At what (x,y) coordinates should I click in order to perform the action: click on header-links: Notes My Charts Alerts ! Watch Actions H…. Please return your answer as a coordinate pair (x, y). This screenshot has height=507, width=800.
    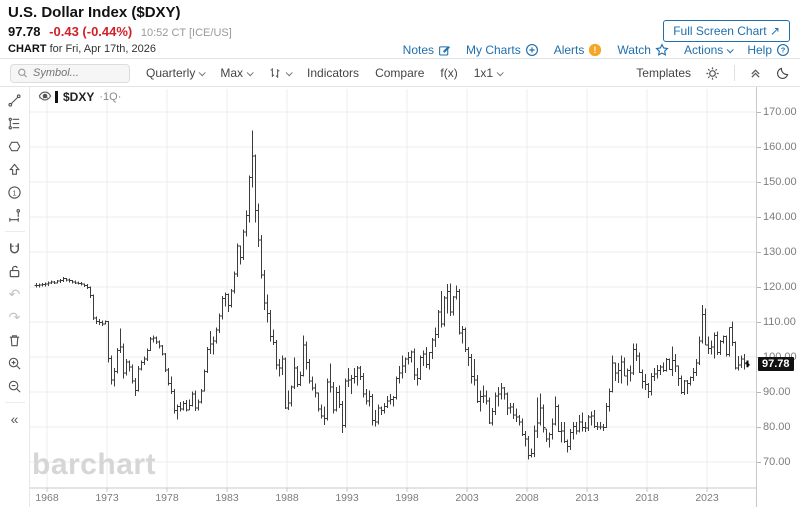
    Looking at the image, I should click on (596, 50).